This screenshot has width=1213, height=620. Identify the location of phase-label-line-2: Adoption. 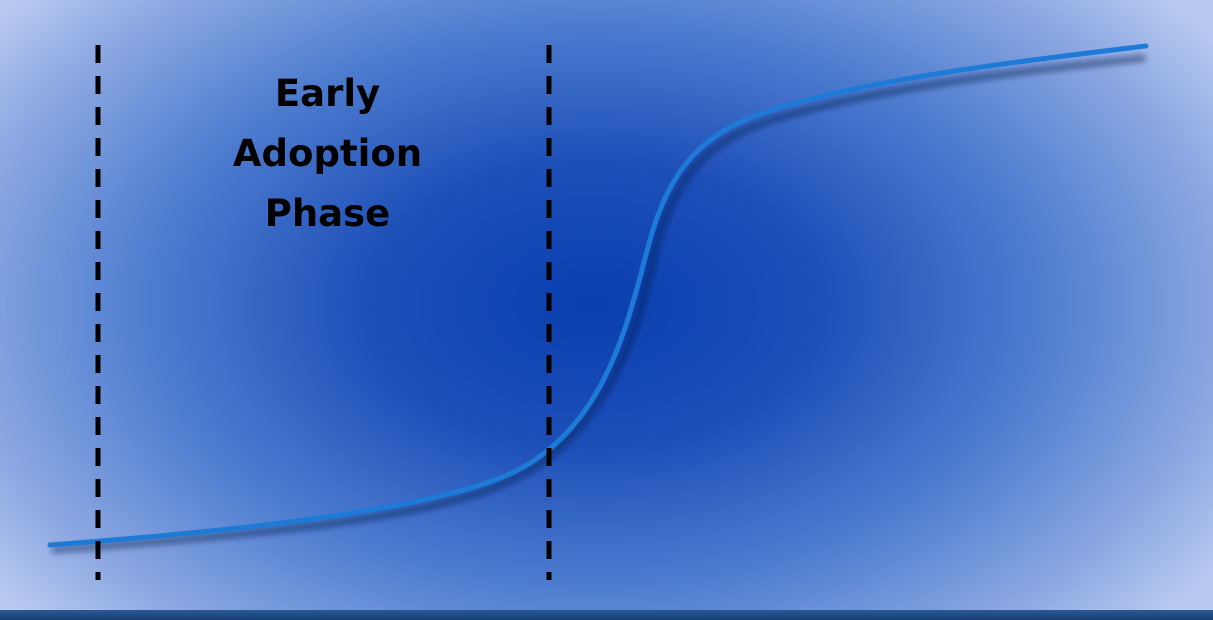
(327, 153).